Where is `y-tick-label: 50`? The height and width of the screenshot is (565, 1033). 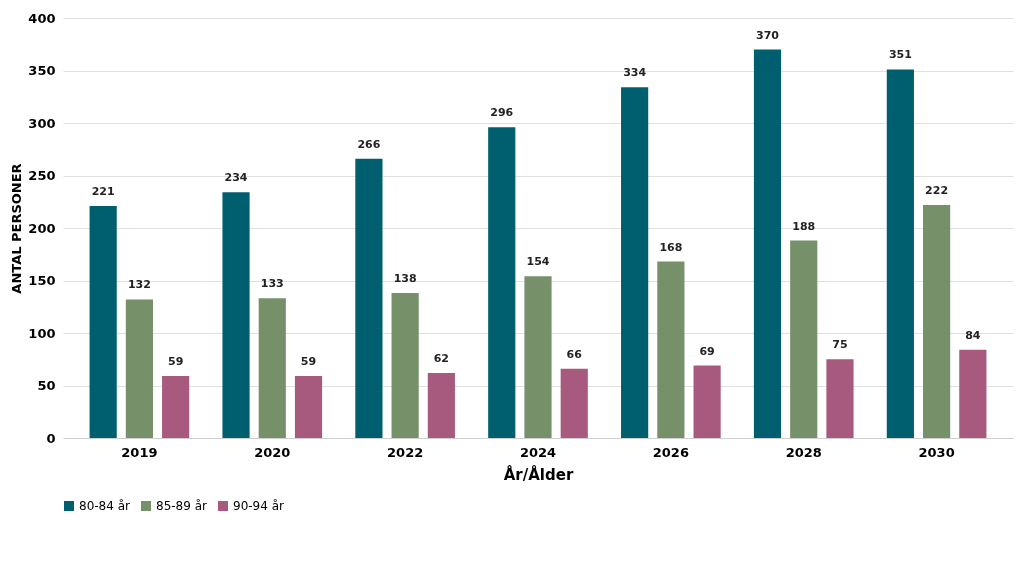
y-tick-label: 50 is located at coordinates (46, 385).